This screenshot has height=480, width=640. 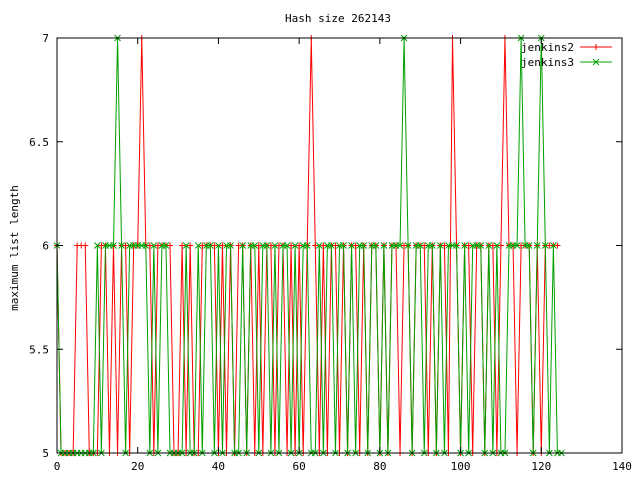 What do you see at coordinates (45, 38) in the screenshot?
I see `y-tick-label: 7` at bounding box center [45, 38].